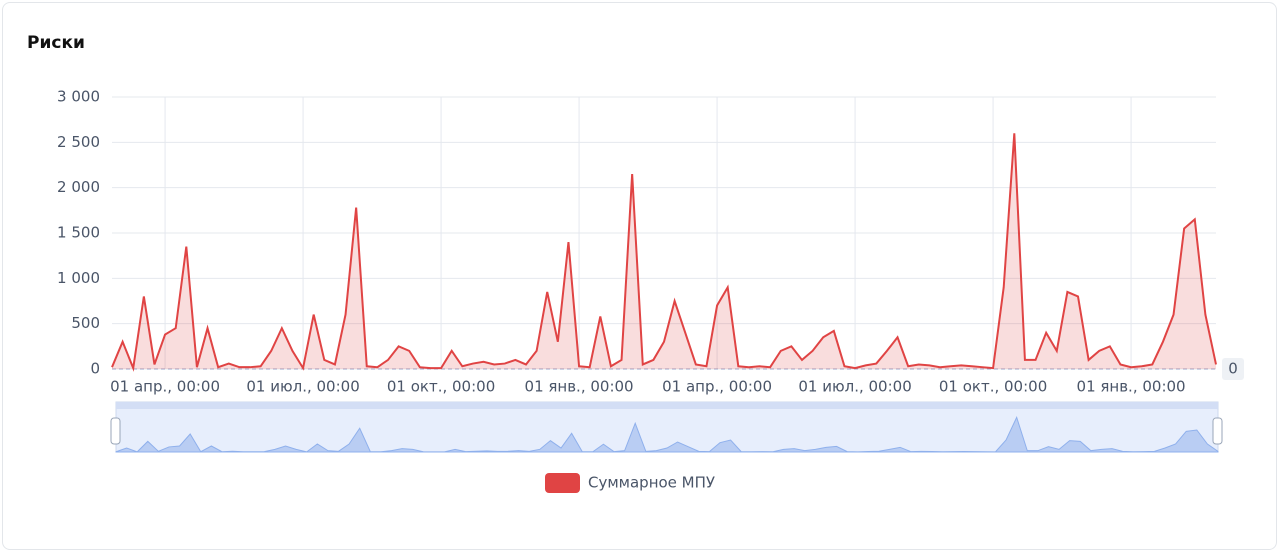 The height and width of the screenshot is (552, 1279). Describe the element at coordinates (651, 483) in the screenshot. I see `legend-label: Суммарное МПУ` at that location.